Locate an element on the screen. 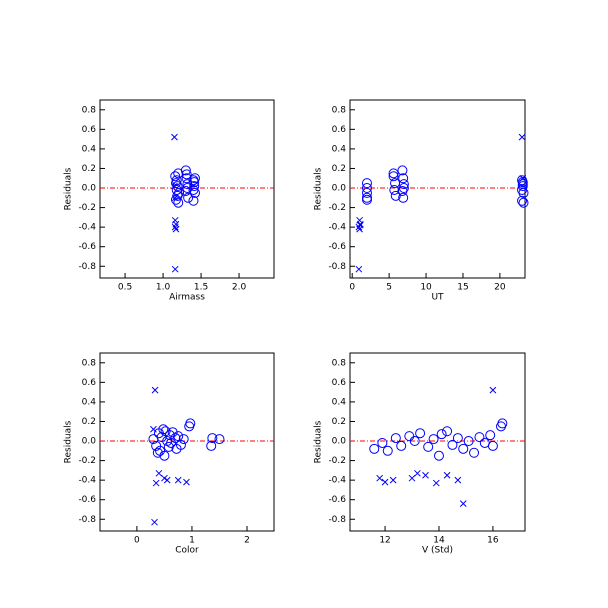 The width and height of the screenshot is (608, 608). x-tick-label: 12 is located at coordinates (384, 541).